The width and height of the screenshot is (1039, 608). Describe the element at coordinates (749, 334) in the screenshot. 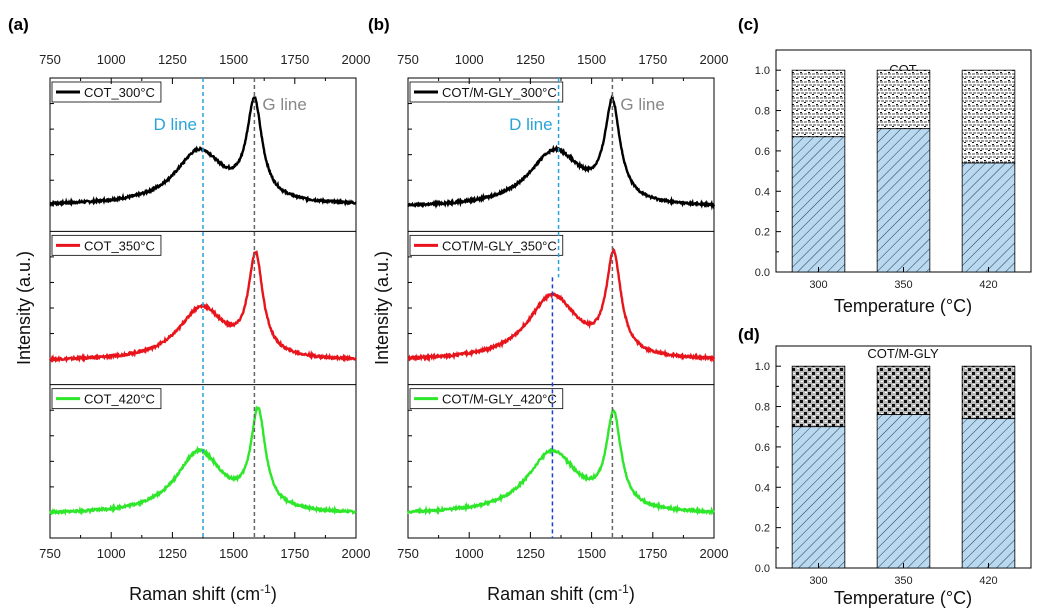

I see `panel-label-d: (d)` at that location.